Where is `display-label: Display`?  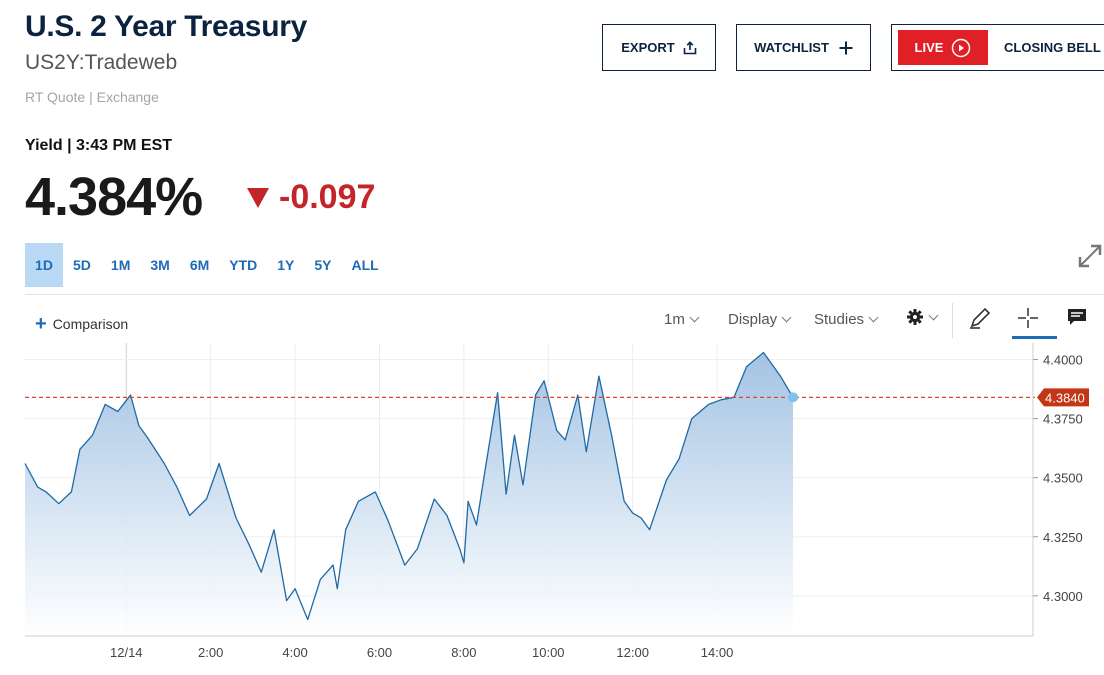
display-label: Display is located at coordinates (753, 319).